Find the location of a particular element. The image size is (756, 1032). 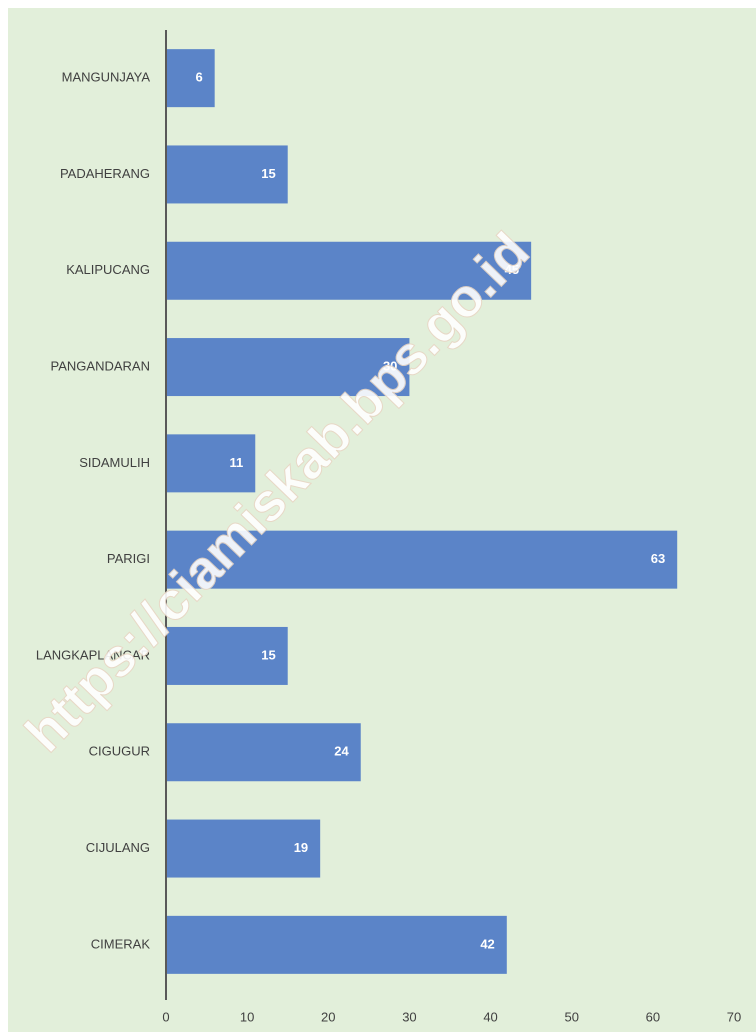

x-tick-label: 60 is located at coordinates (653, 1016).